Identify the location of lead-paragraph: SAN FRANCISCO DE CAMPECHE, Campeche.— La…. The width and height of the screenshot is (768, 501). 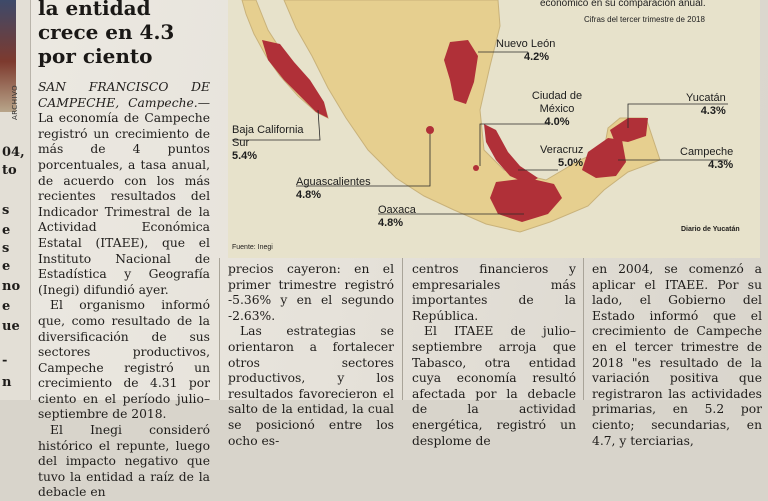
(124, 189).